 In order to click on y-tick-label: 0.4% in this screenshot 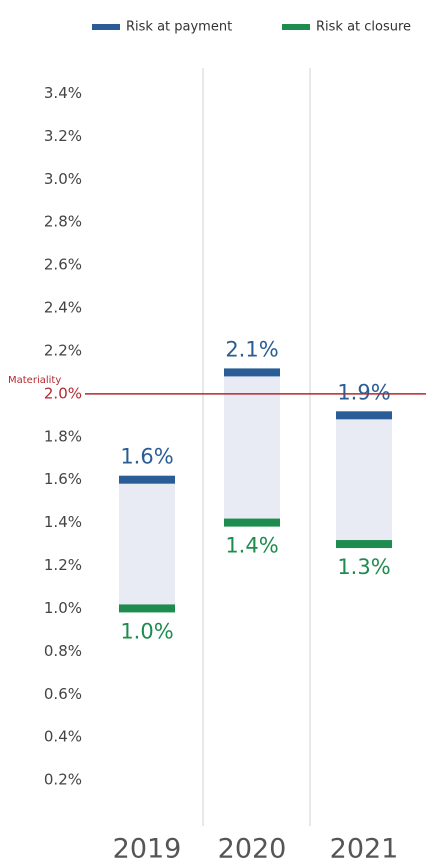, I will do `click(63, 737)`.